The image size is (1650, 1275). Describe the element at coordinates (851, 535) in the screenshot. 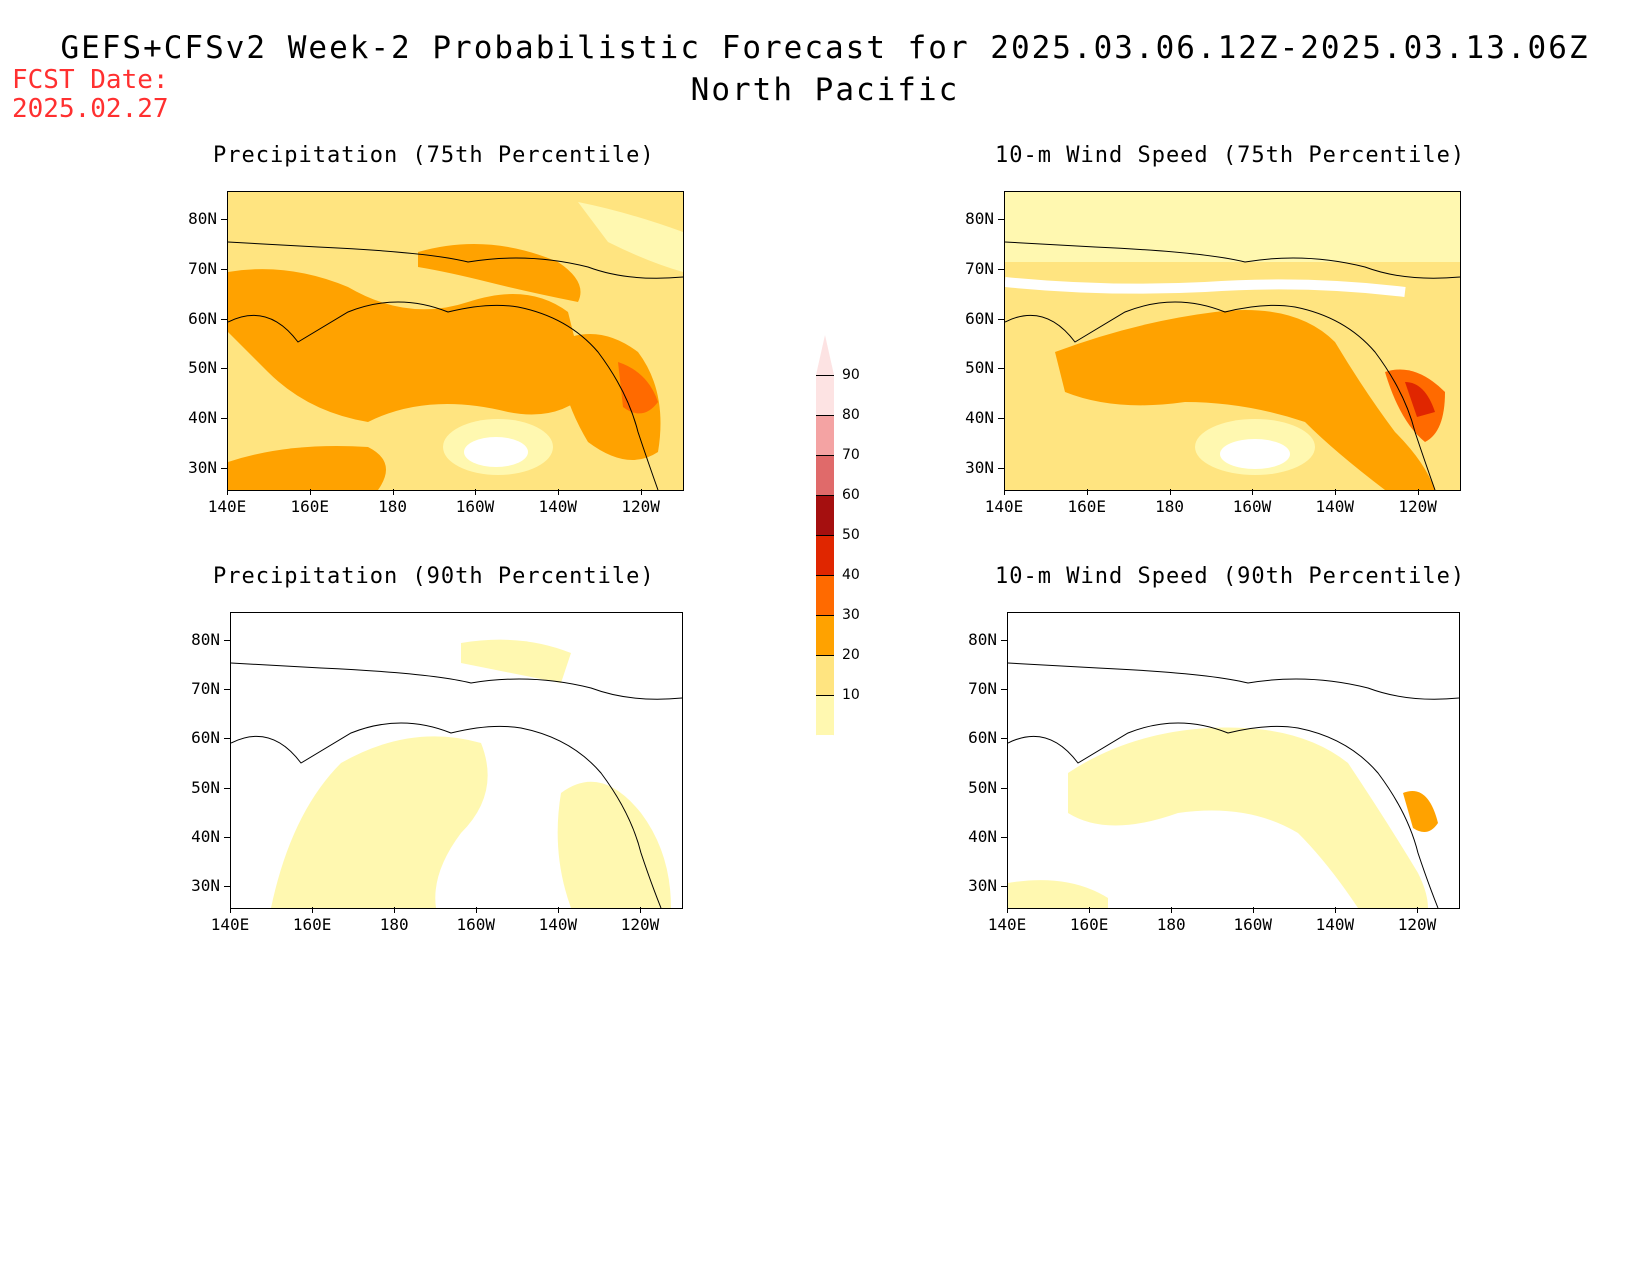

I see `colorbar-label: 50` at that location.